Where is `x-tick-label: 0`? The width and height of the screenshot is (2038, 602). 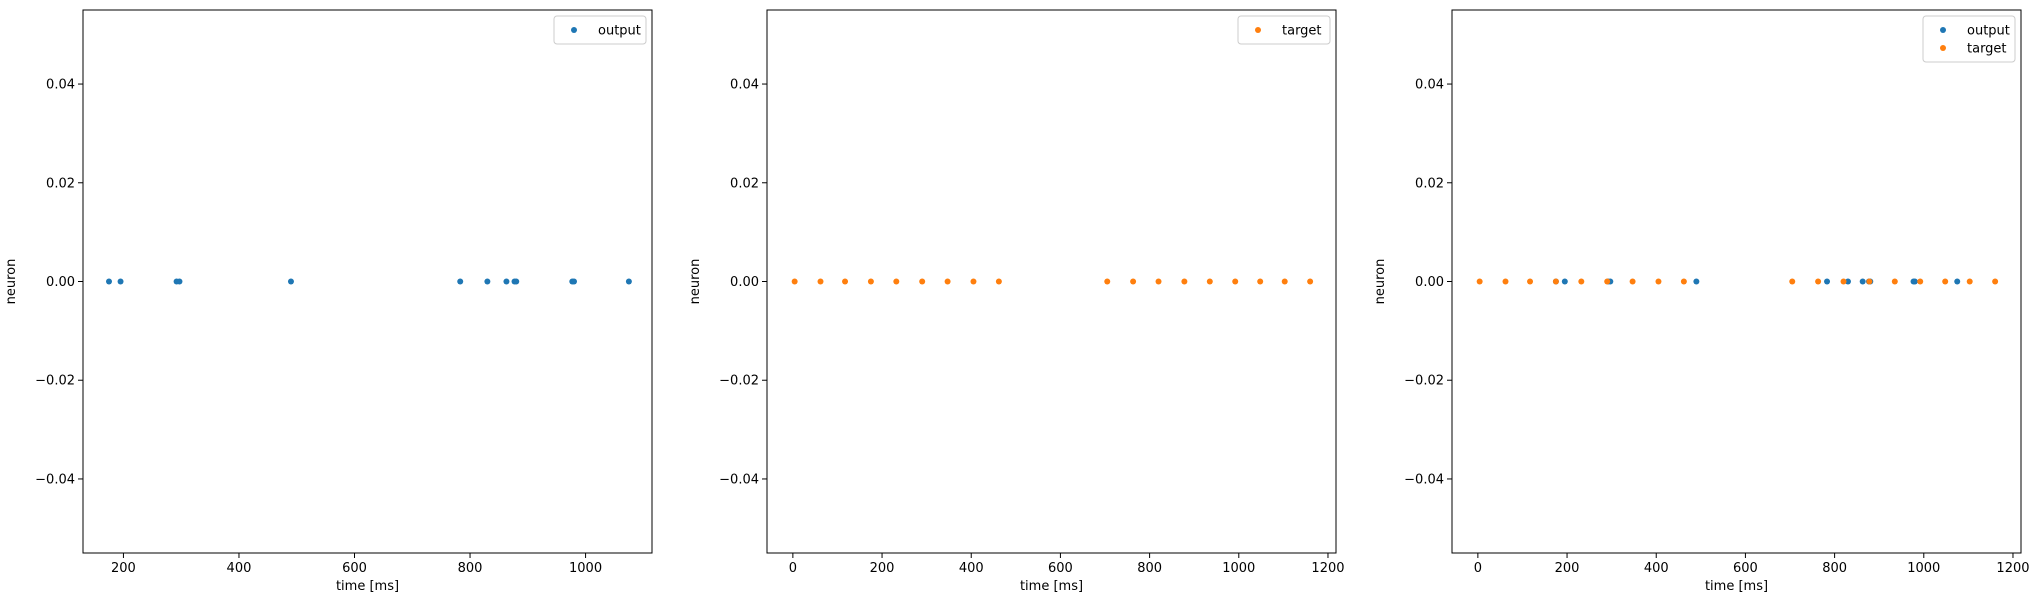 x-tick-label: 0 is located at coordinates (1478, 568).